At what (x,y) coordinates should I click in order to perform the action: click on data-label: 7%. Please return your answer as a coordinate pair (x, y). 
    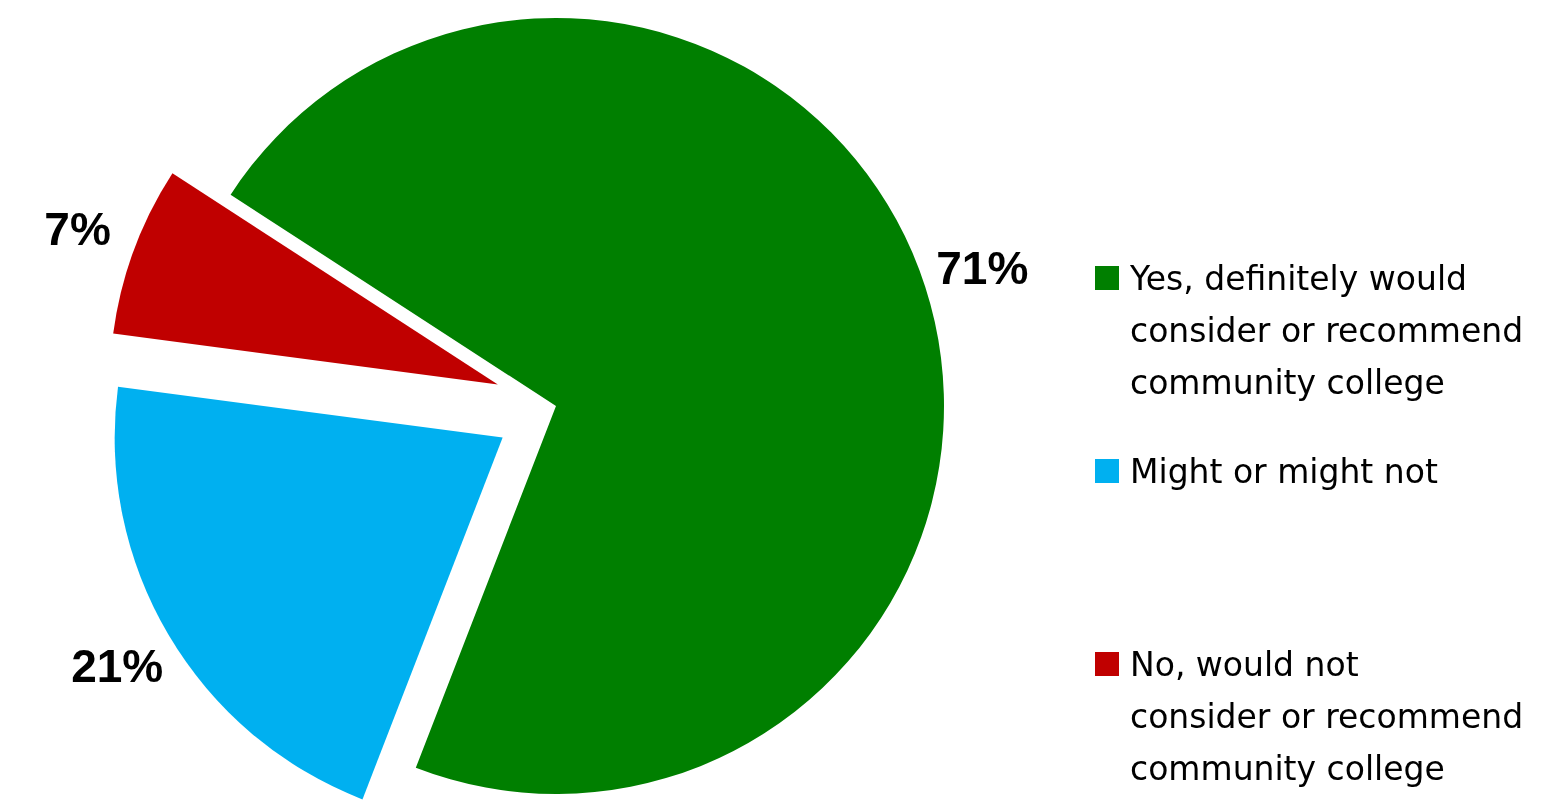
    Looking at the image, I should click on (77, 229).